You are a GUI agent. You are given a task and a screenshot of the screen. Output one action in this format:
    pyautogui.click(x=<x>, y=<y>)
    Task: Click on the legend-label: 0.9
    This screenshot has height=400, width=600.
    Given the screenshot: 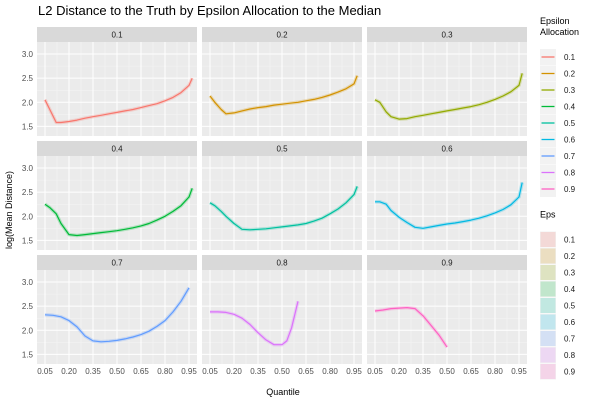 What is the action you would take?
    pyautogui.click(x=570, y=189)
    